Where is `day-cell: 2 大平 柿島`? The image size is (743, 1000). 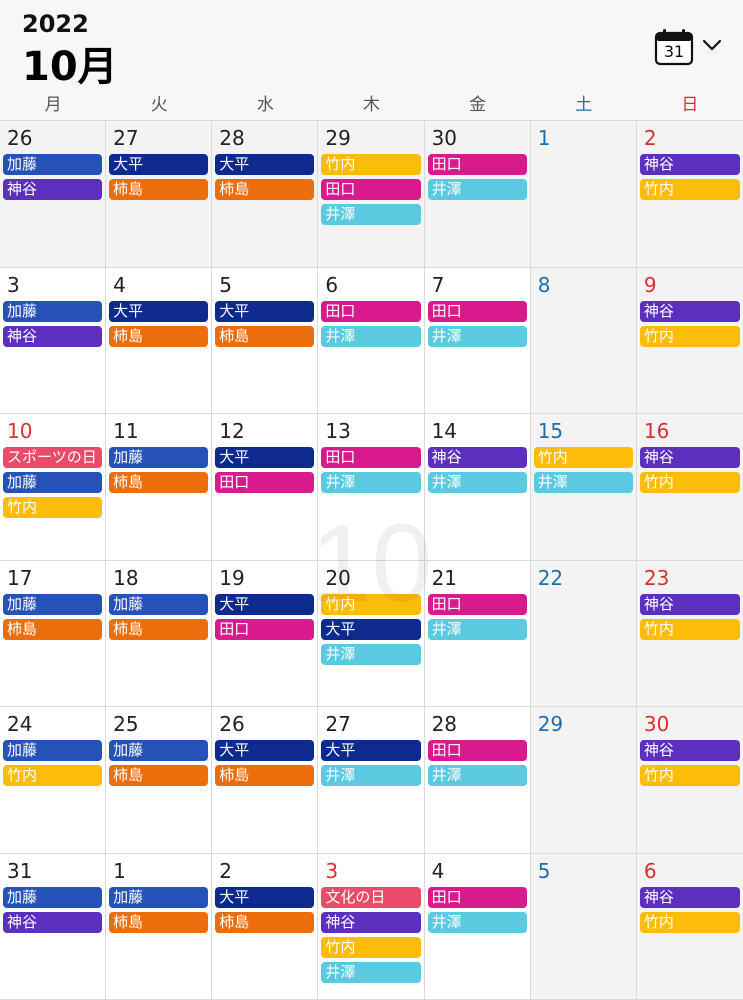 day-cell: 2 大平 柿島 is located at coordinates (265, 926).